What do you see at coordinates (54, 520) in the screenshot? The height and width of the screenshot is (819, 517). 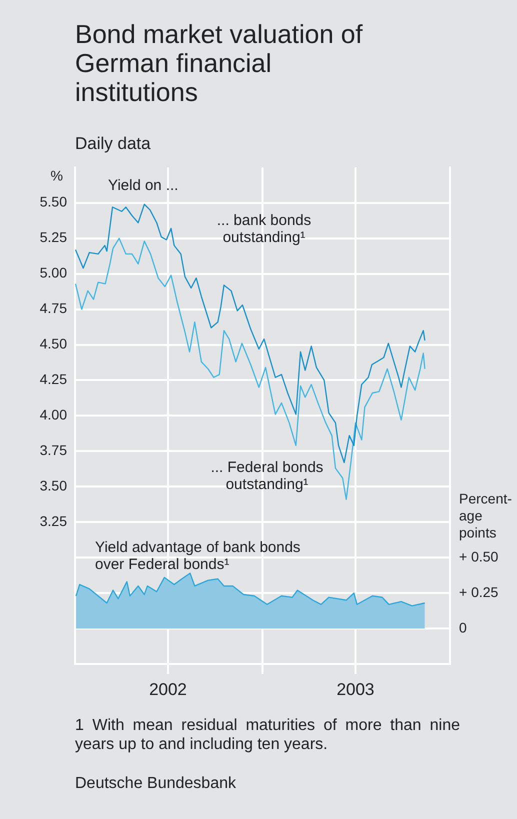 I see `y-tick-label: 3.25` at bounding box center [54, 520].